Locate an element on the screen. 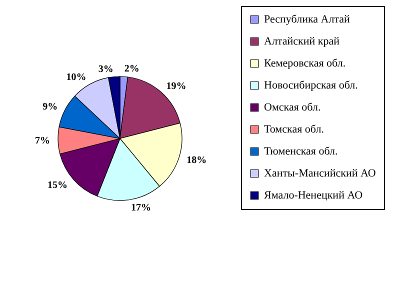 The width and height of the screenshot is (417, 285). data-label: 2% is located at coordinates (132, 69).